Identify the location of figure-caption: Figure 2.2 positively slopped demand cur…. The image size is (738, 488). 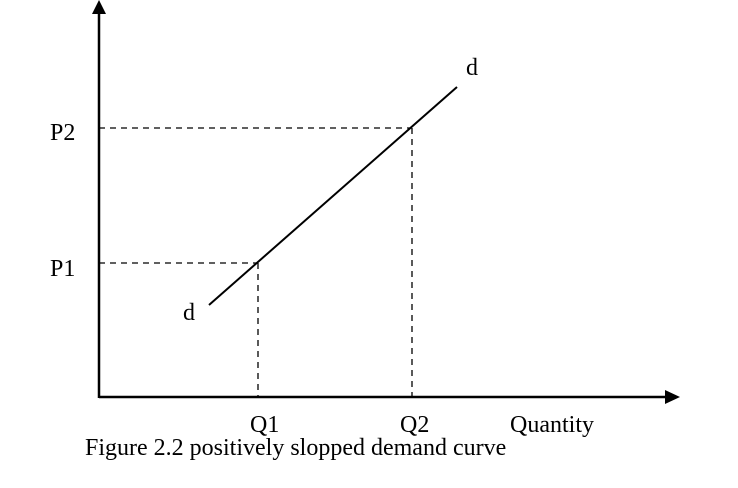
(295, 448).